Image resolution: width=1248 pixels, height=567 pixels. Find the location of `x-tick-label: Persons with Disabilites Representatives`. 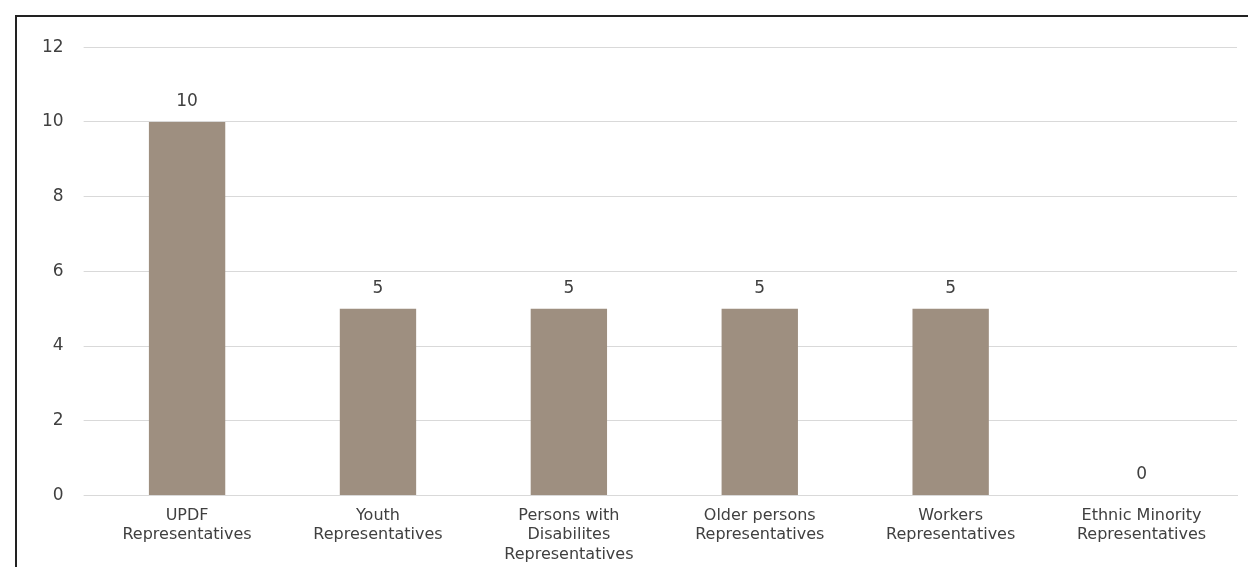

x-tick-label: Persons with Disabilites Representatives is located at coordinates (569, 534).